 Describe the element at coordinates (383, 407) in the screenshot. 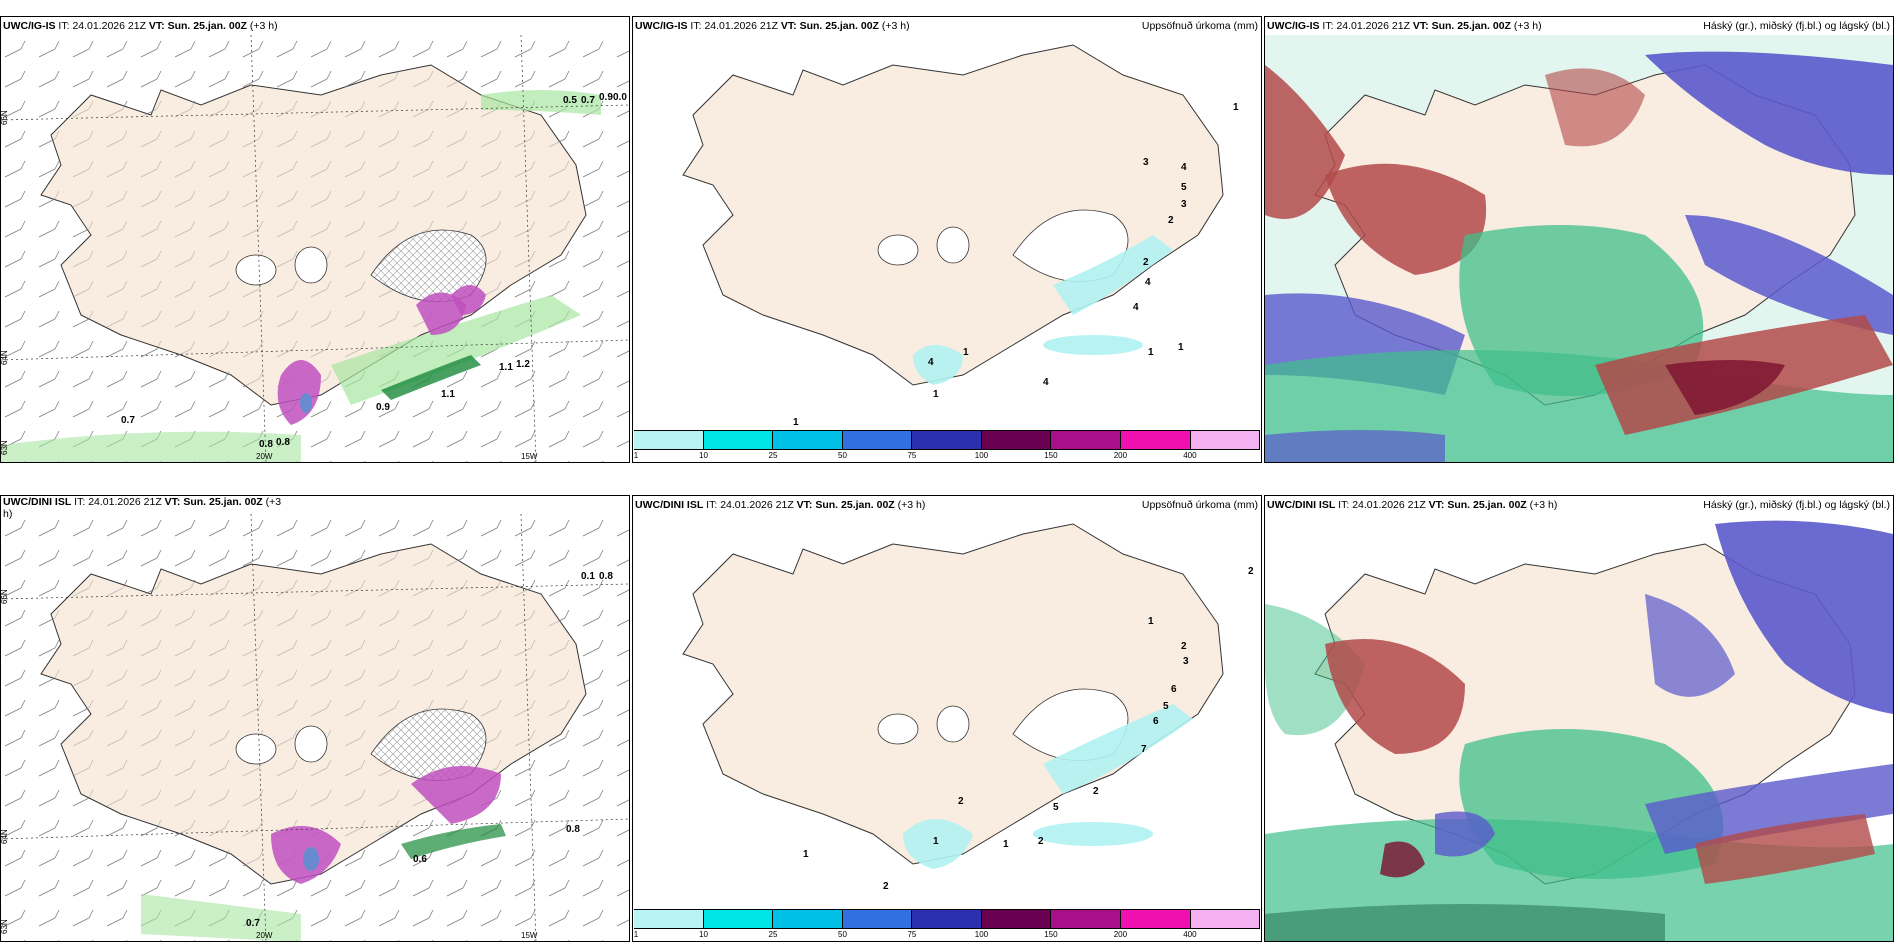

I see `svg-text: 0.9` at that location.